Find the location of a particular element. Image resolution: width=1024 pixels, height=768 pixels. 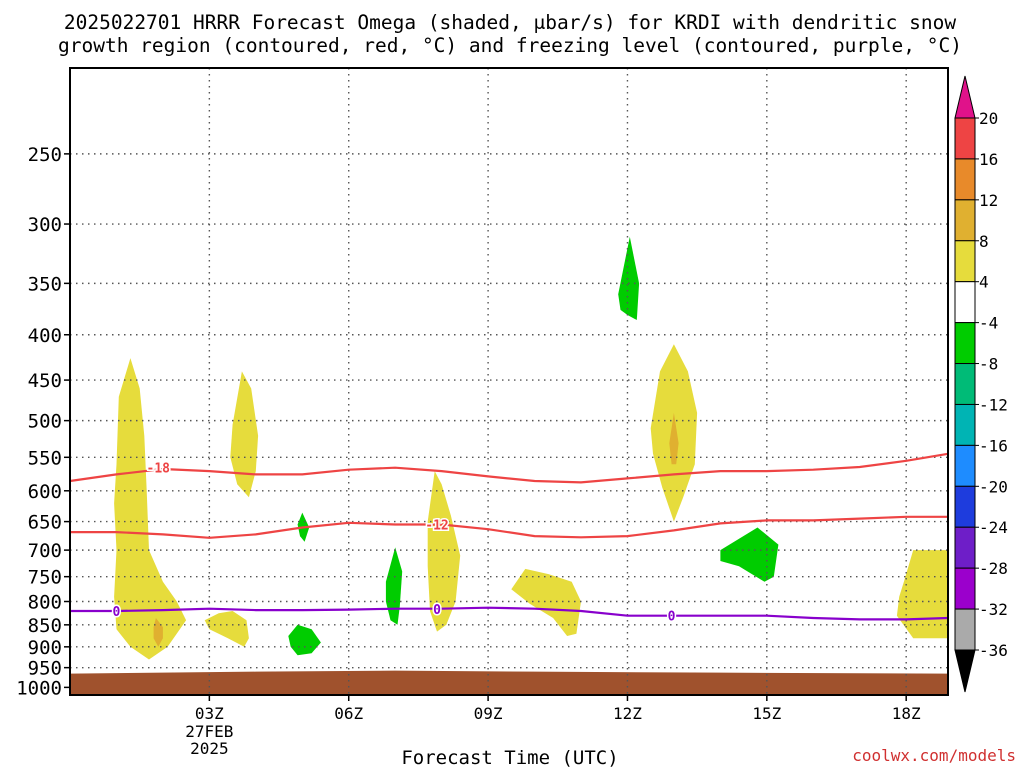

colorbar-label-20: 20 is located at coordinates (988, 118).